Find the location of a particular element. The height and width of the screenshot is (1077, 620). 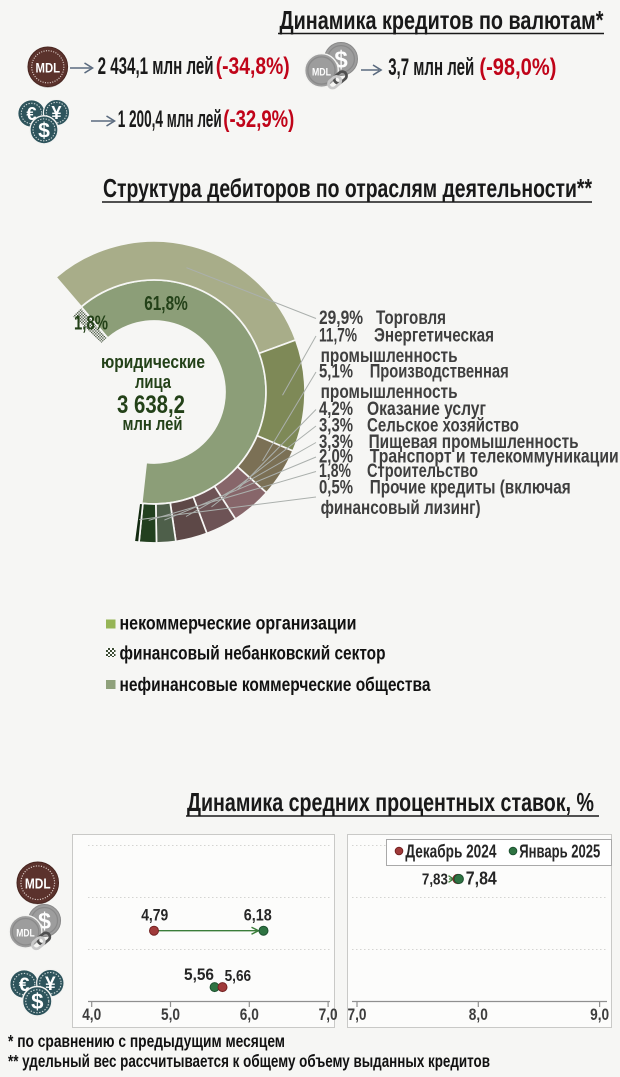

svg-text: финансовый небанковский сектор is located at coordinates (253, 654).